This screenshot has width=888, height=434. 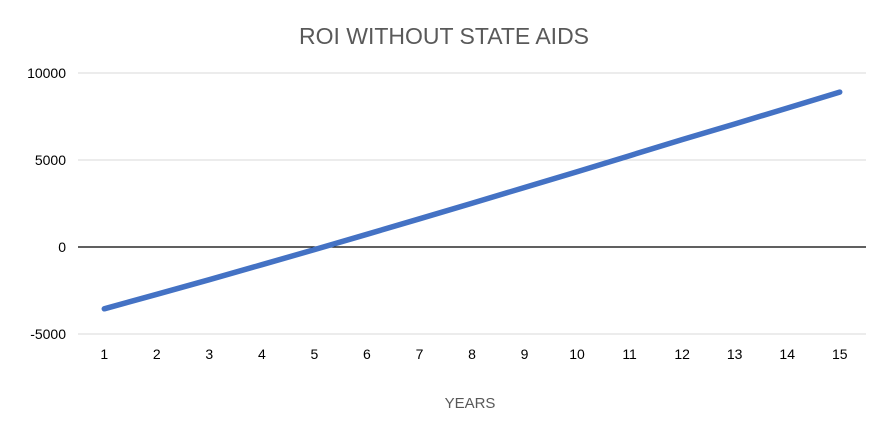 I want to click on x-tick-label-6: 6, so click(x=367, y=354).